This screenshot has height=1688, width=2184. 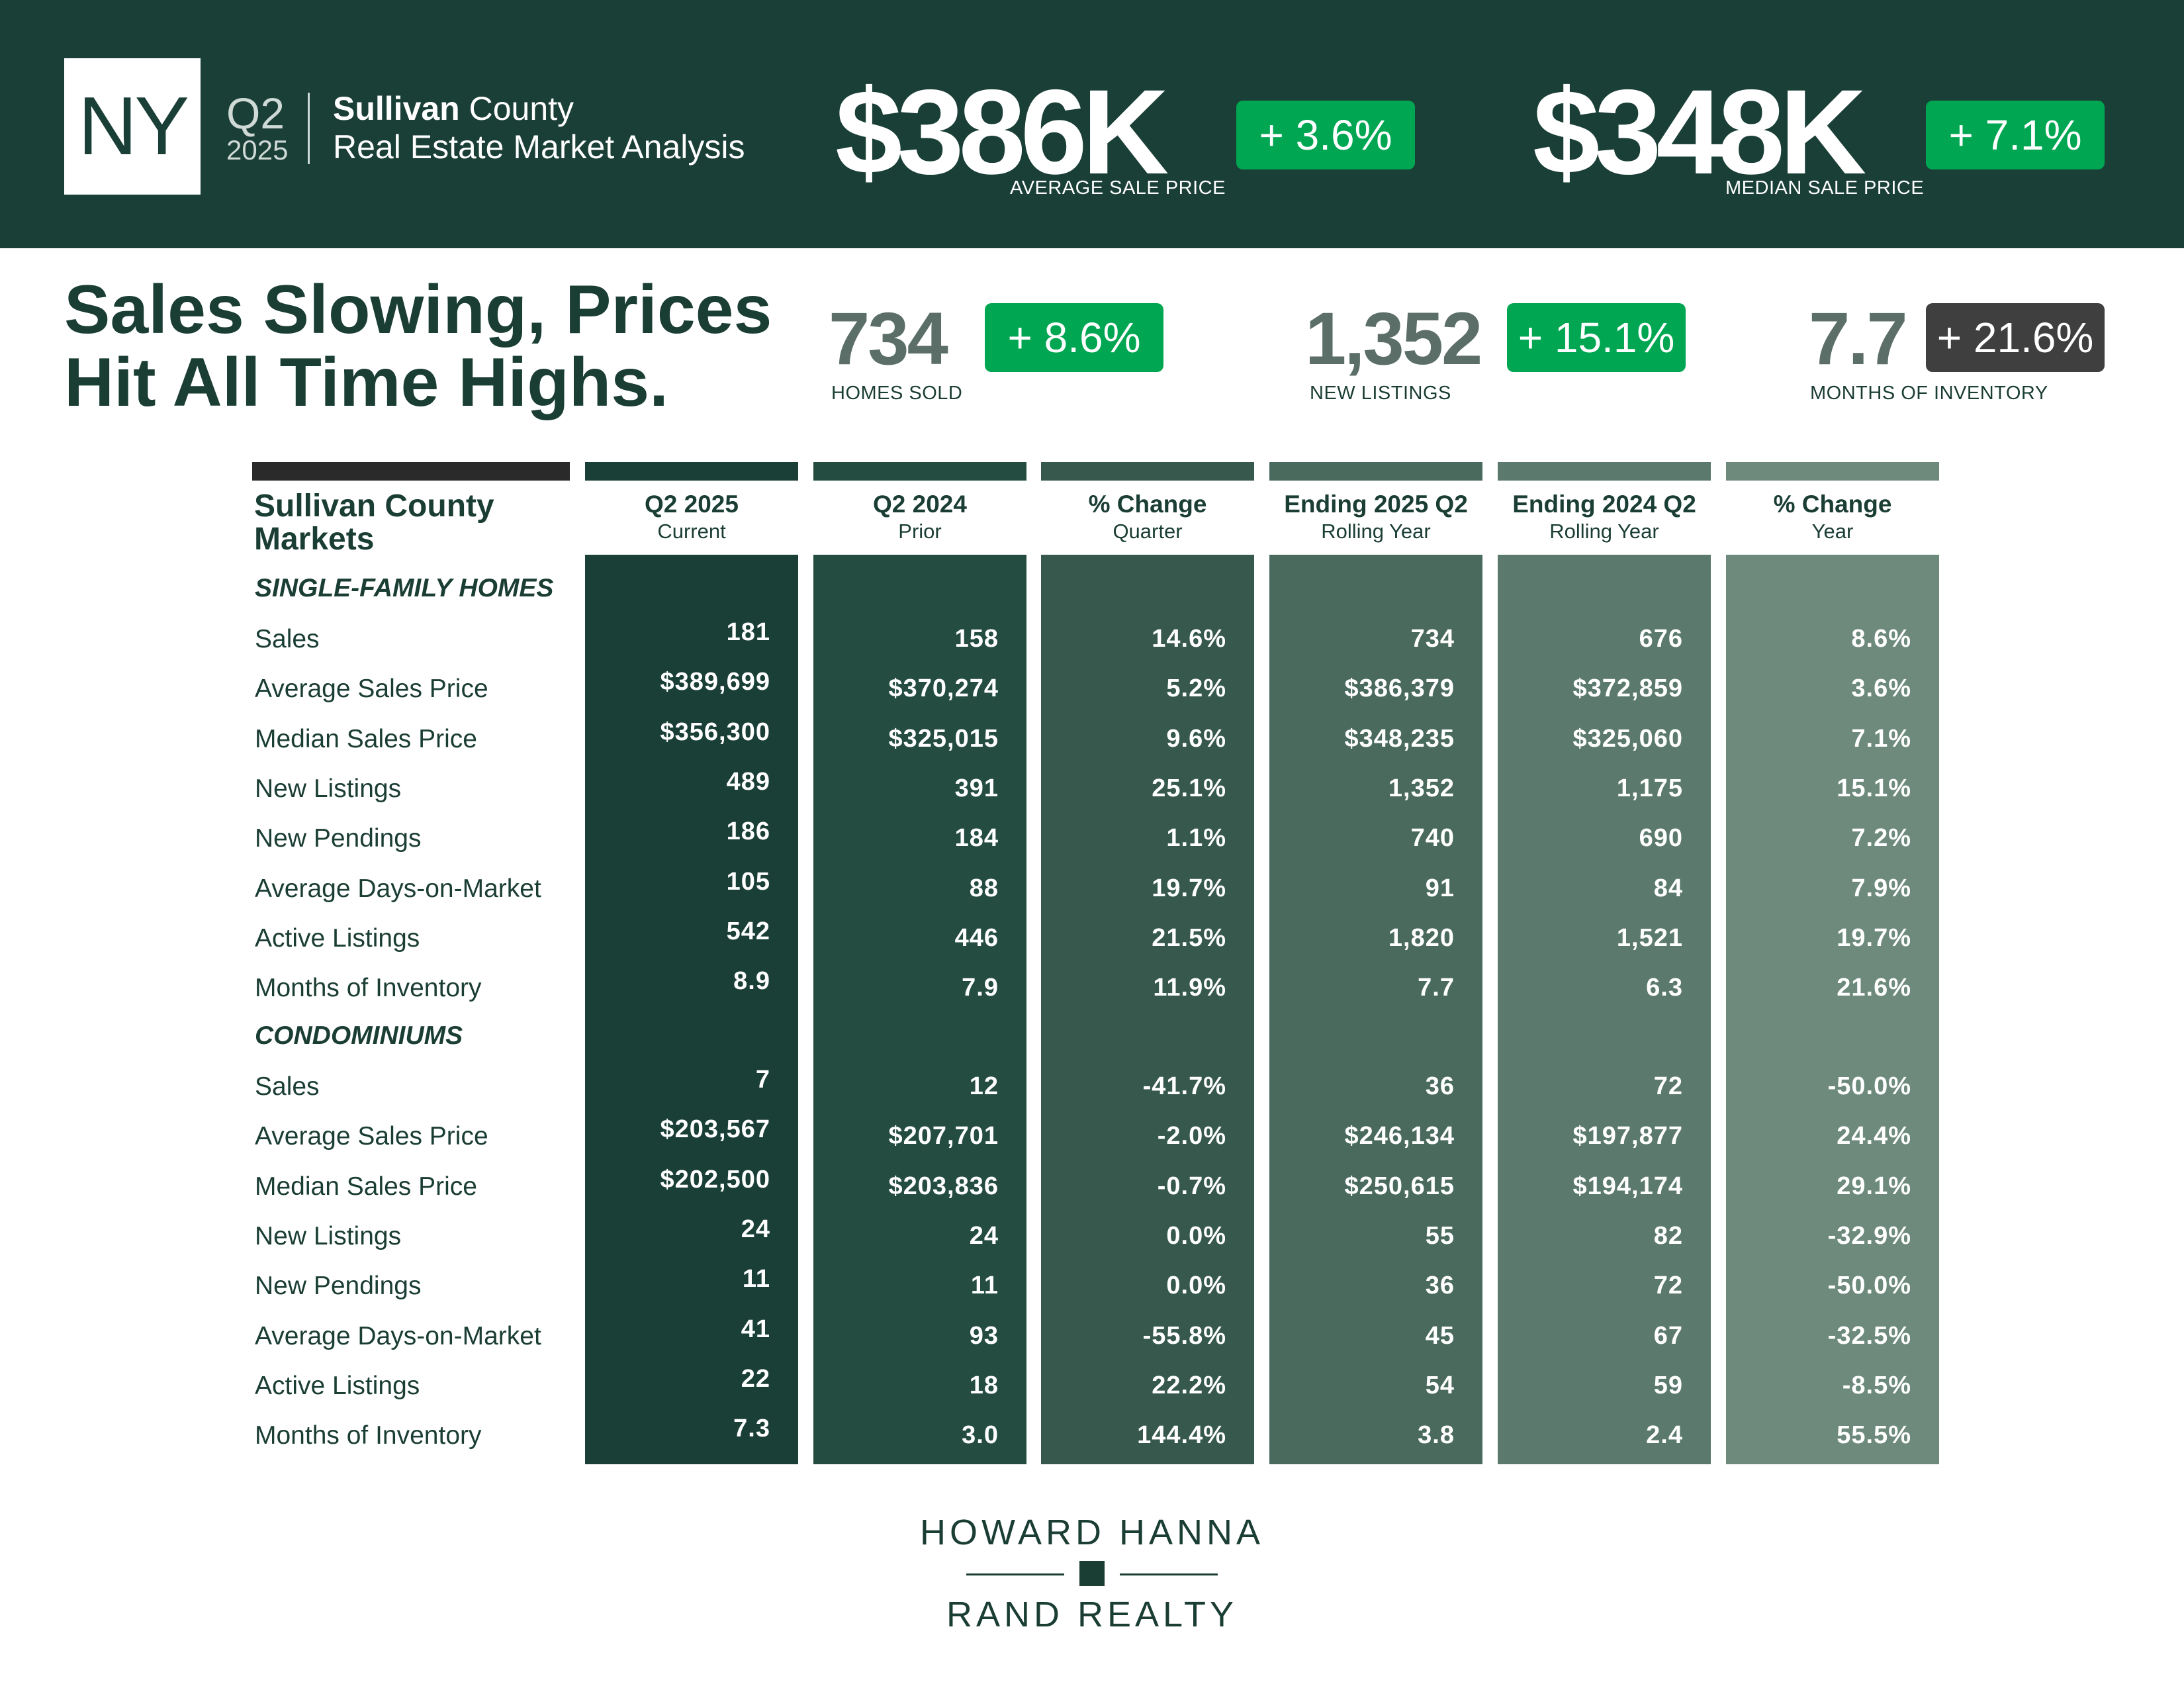 What do you see at coordinates (984, 1086) in the screenshot?
I see `table-cell: 12` at bounding box center [984, 1086].